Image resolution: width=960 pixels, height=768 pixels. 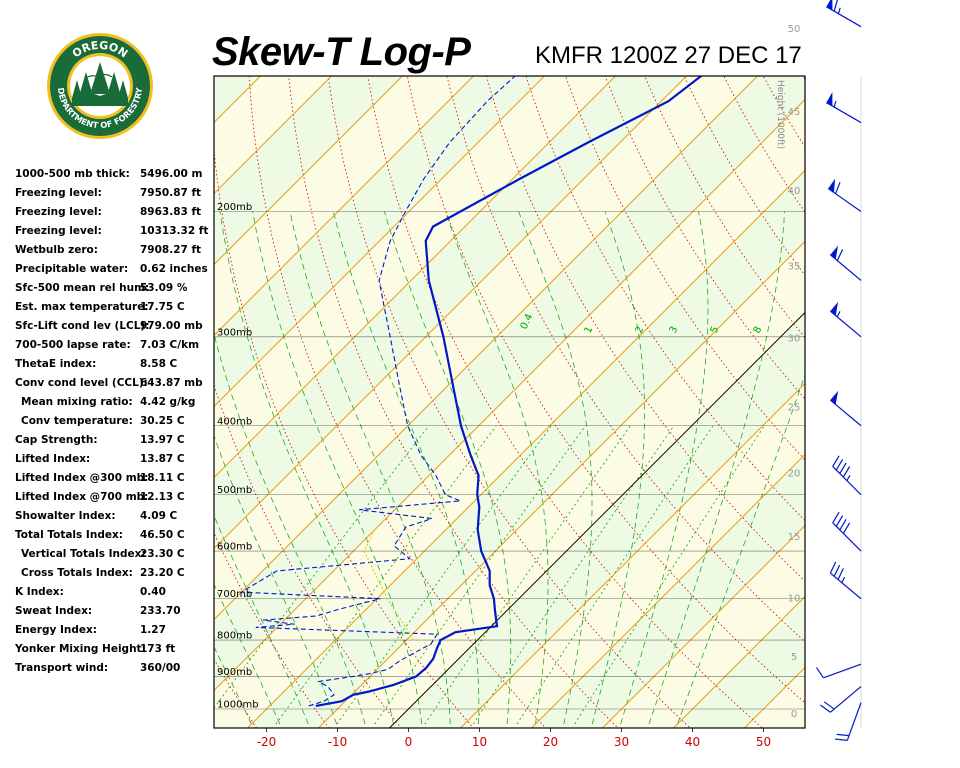 I want to click on index-label: Est. max temperature:, so click(x=82, y=307).